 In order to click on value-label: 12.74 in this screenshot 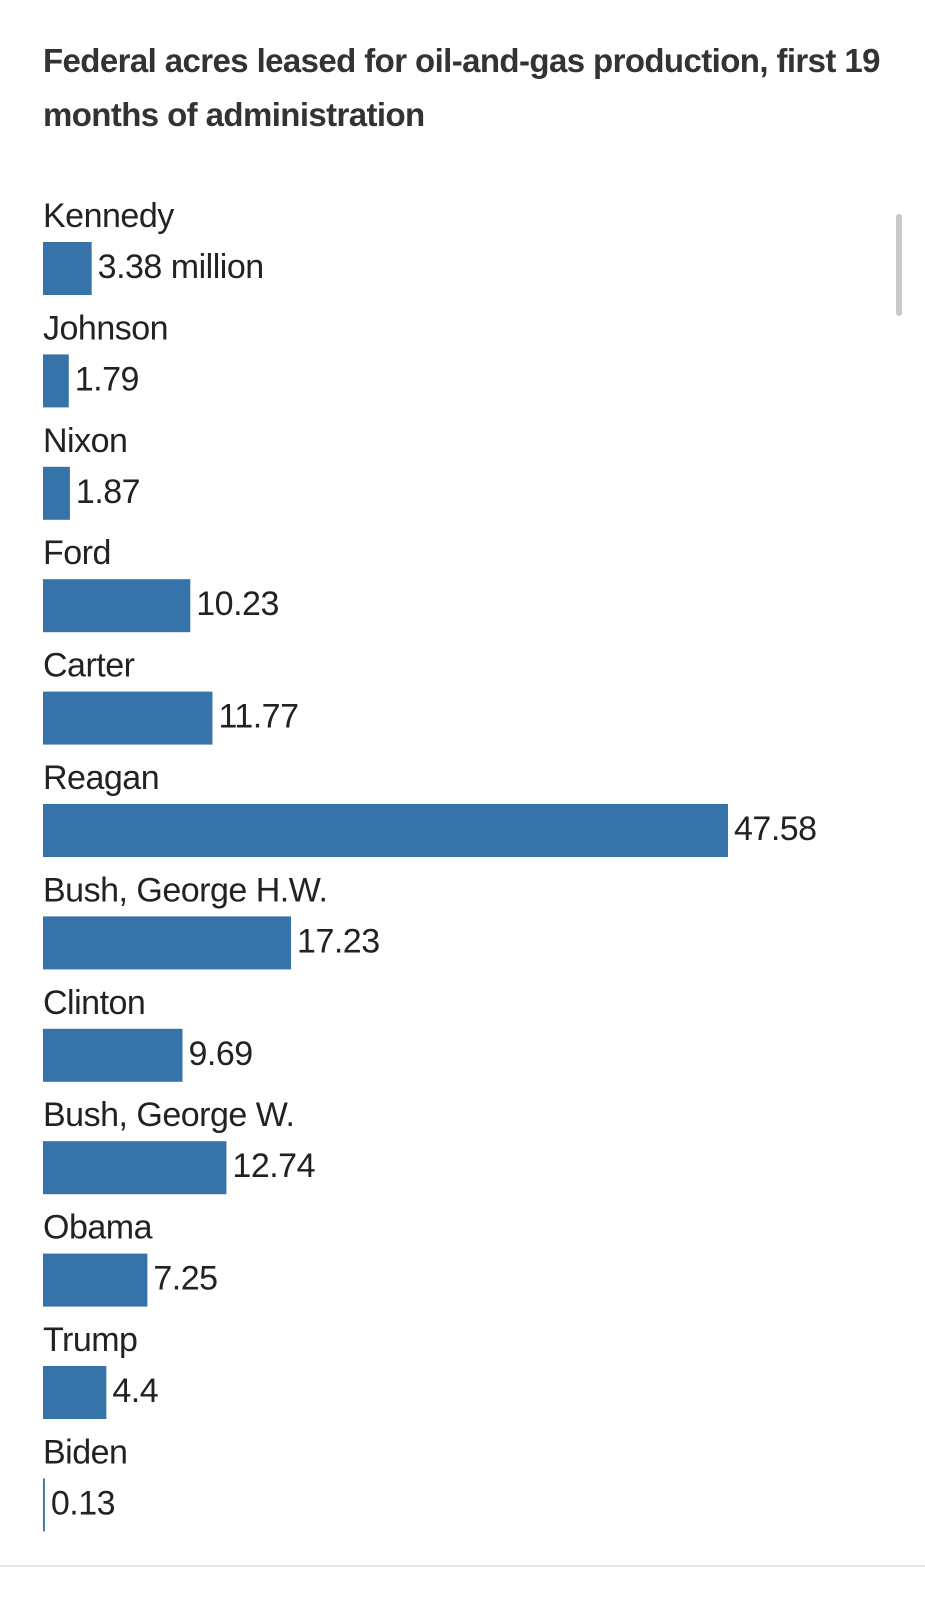, I will do `click(273, 1166)`.